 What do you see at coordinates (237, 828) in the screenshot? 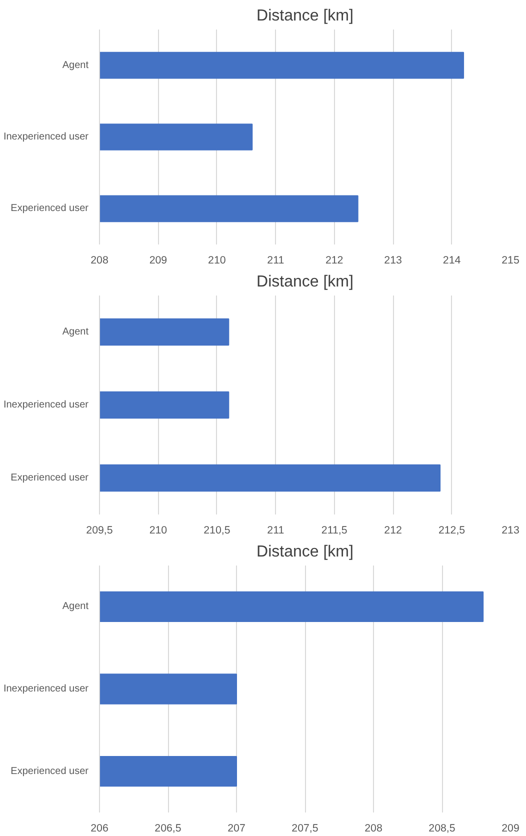
I see `x-tick-label: 207` at bounding box center [237, 828].